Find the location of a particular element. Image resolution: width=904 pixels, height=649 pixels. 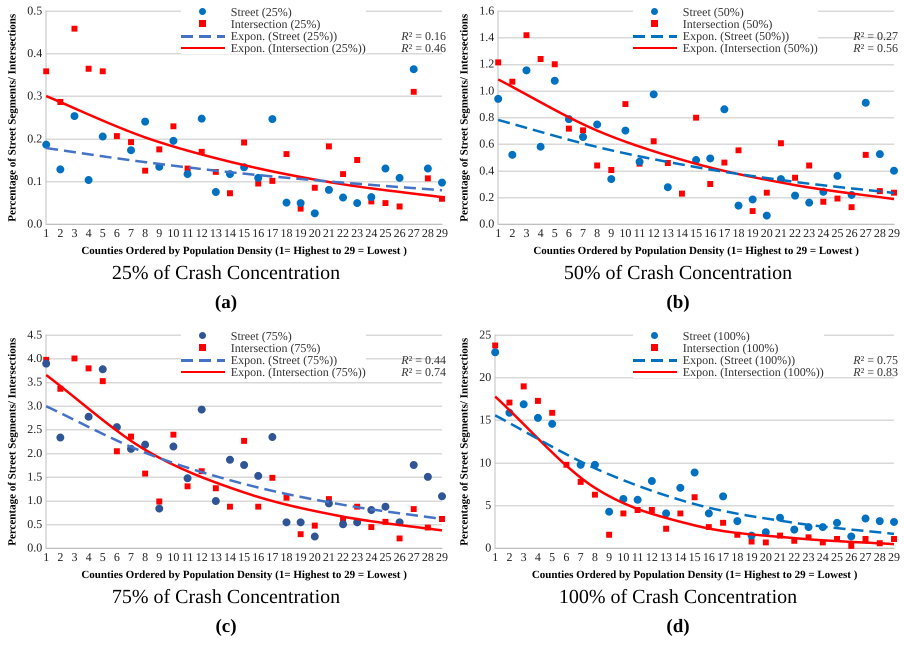

legend-label: Street (75%) is located at coordinates (261, 336).